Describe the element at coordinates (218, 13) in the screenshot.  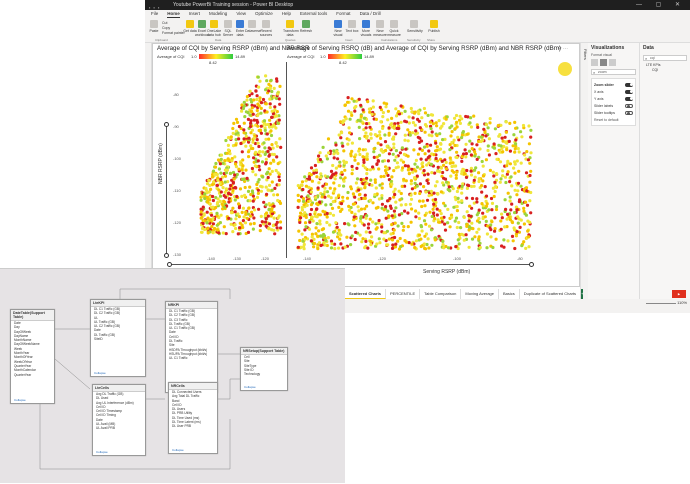
I see `menu-modeling: Modeling` at that location.